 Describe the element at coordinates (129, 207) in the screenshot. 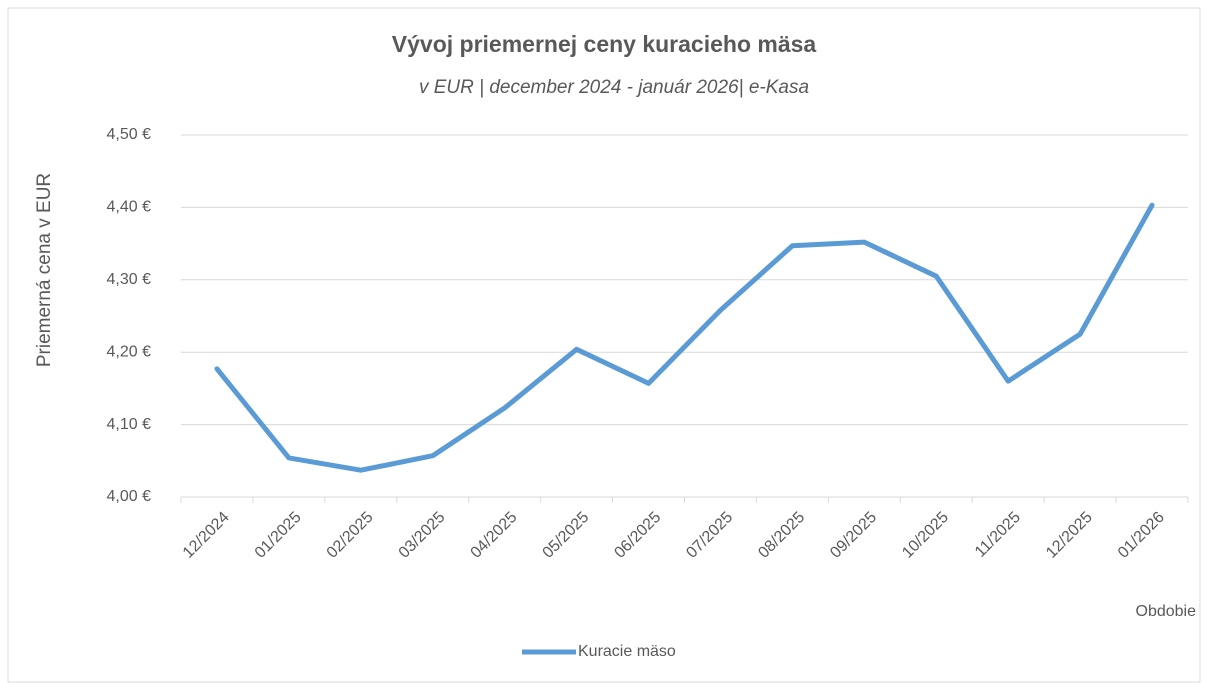

I see `y-tick-label: 4,40 €` at that location.